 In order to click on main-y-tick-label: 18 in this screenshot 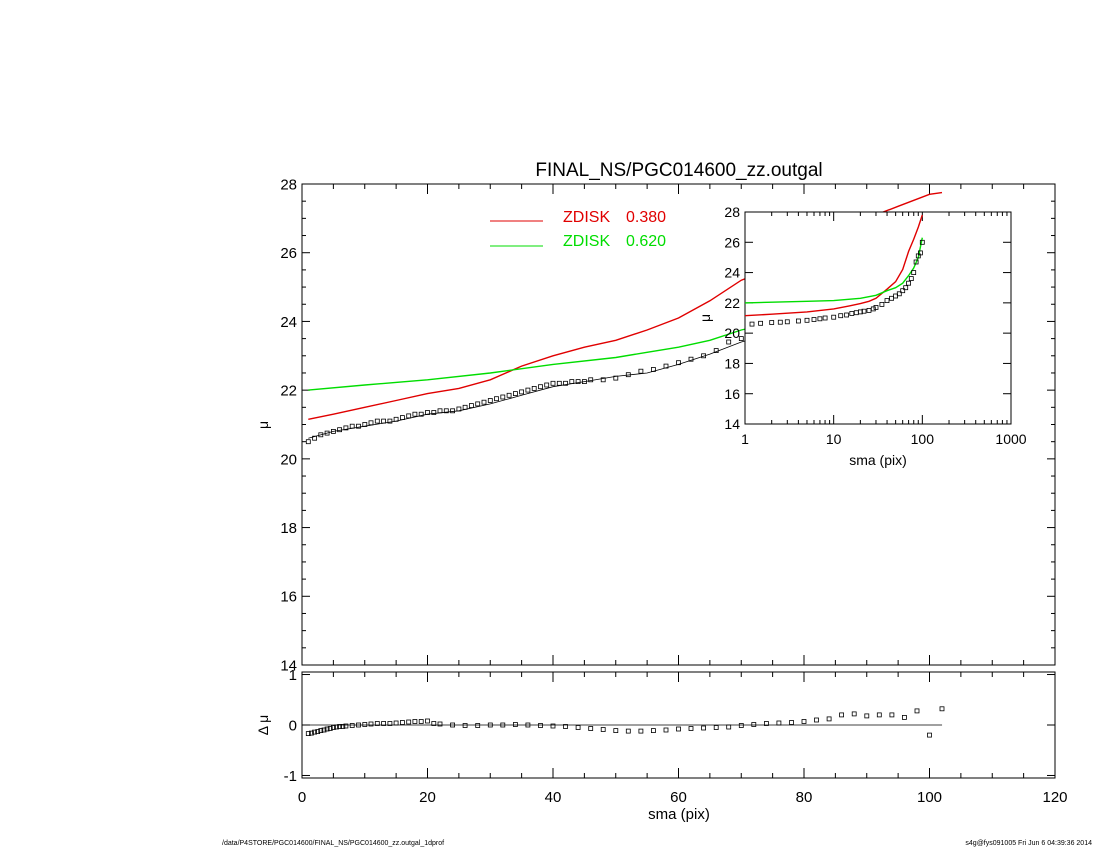, I will do `click(288, 528)`.